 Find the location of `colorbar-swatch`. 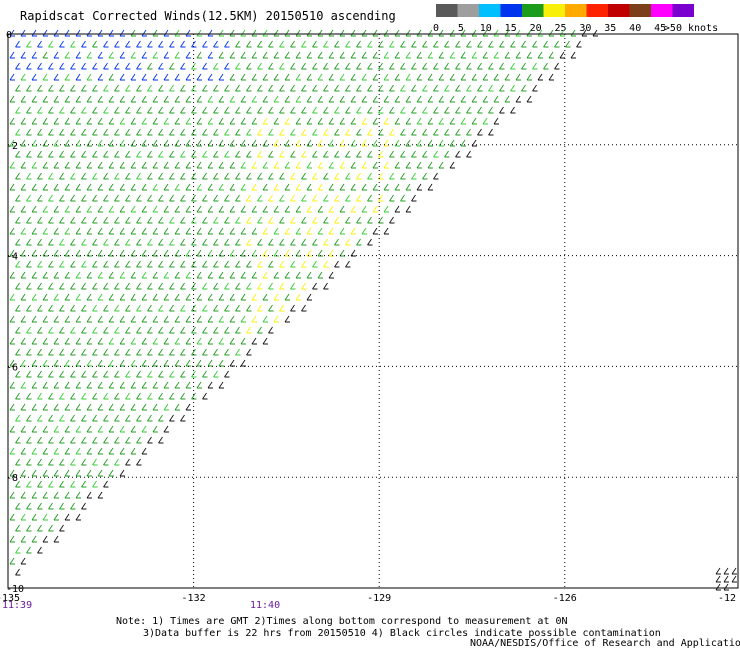

colorbar-swatch is located at coordinates (640, 10).